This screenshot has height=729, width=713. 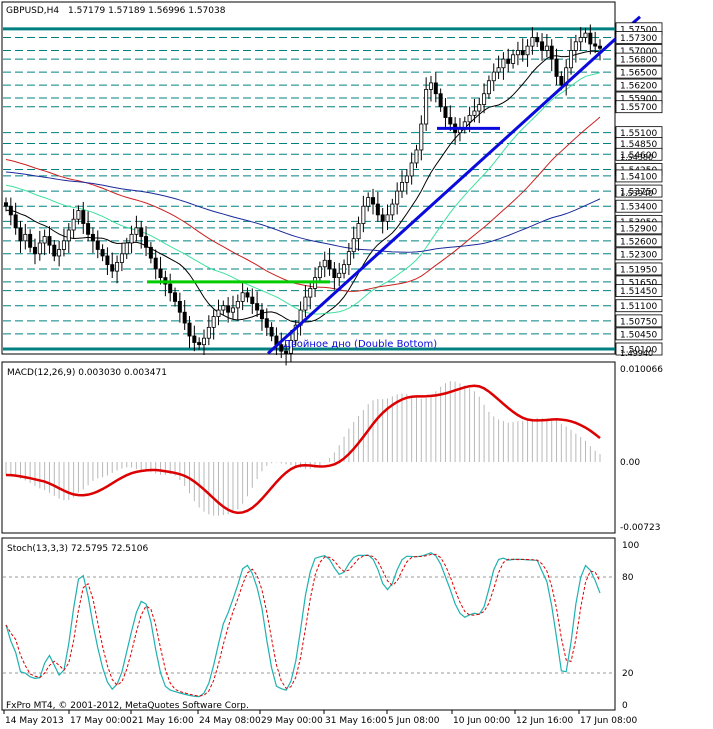 I want to click on stoch-tick: 100, so click(x=630, y=546).